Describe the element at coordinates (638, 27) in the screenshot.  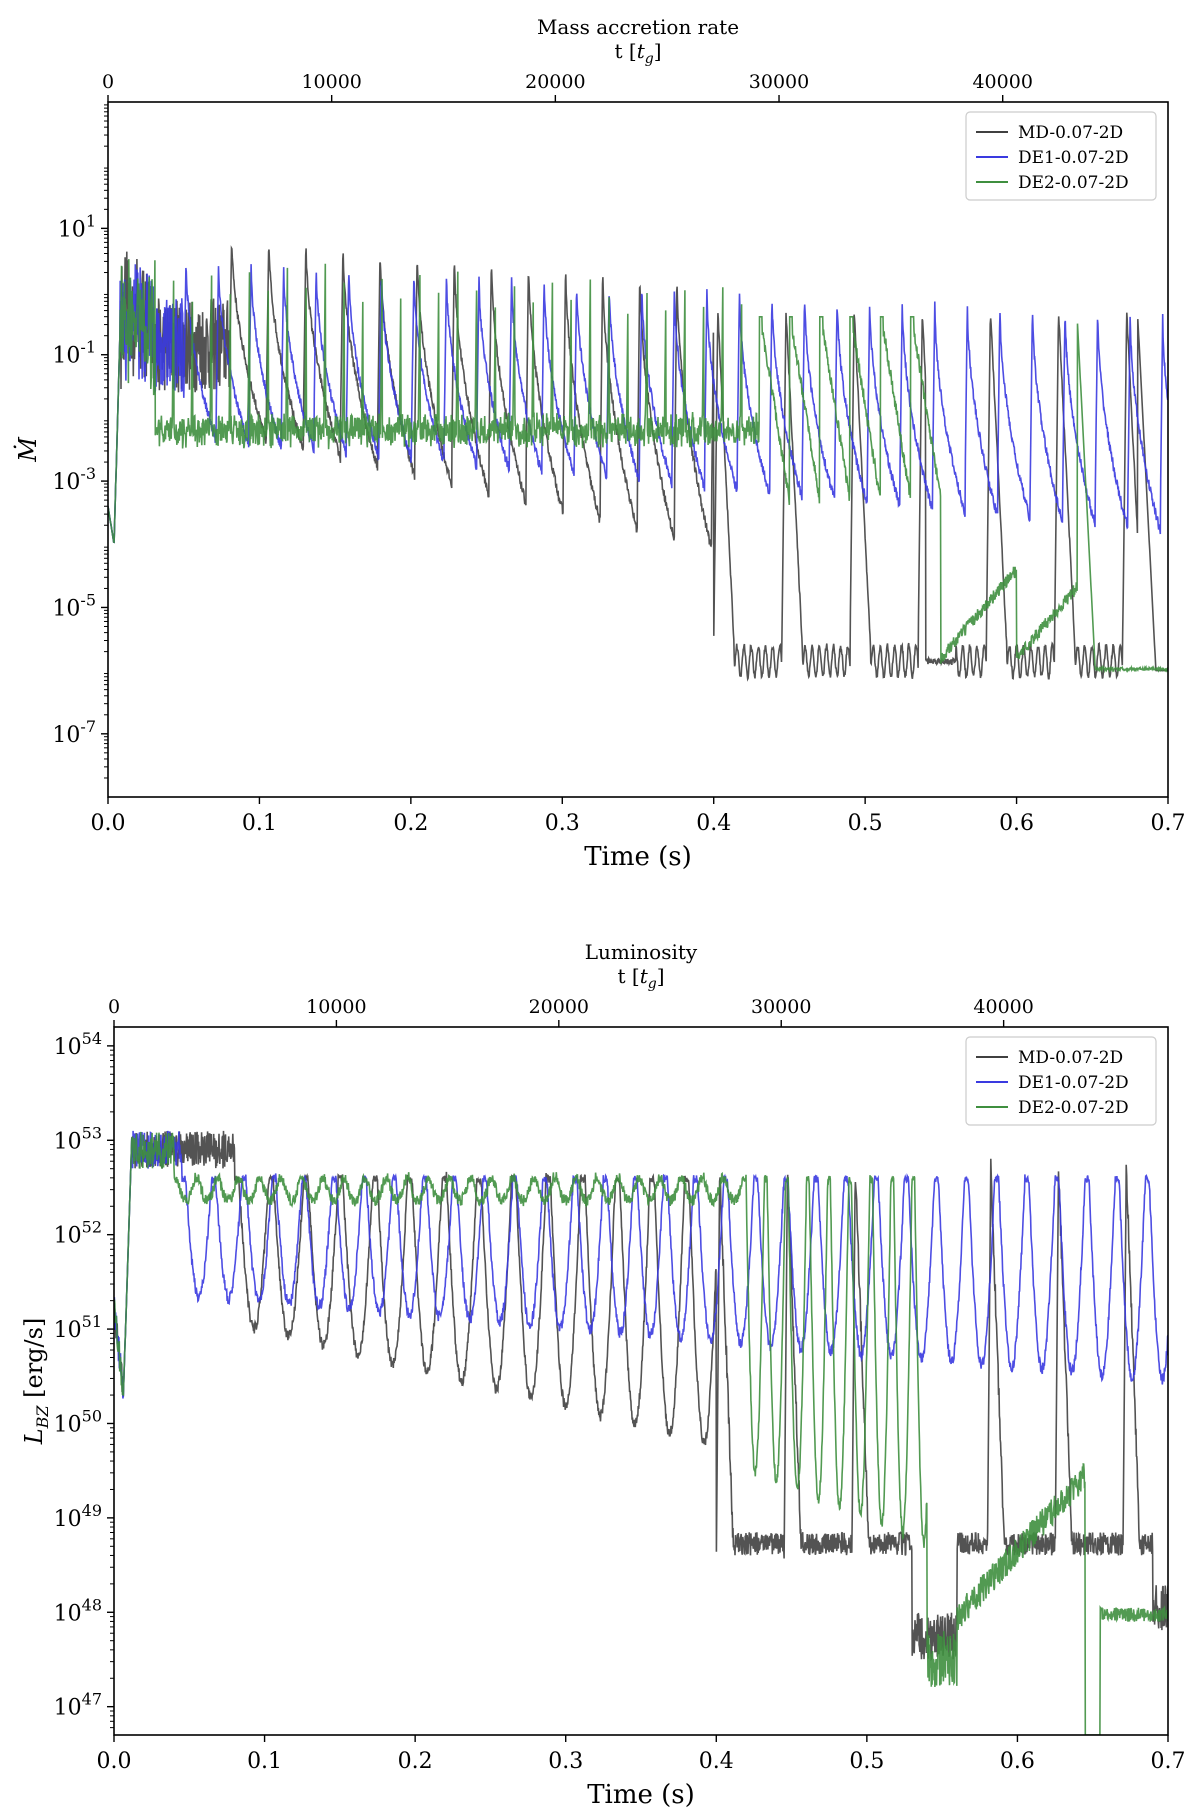
I see `chart-title: Mass accretion rate` at that location.